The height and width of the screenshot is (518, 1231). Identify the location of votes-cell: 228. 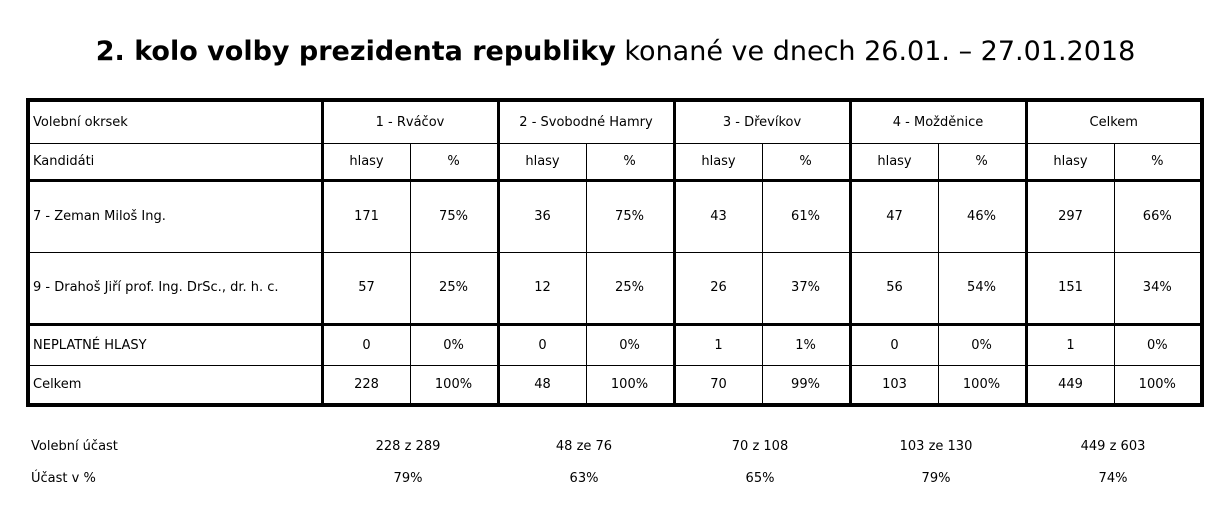
(365, 385).